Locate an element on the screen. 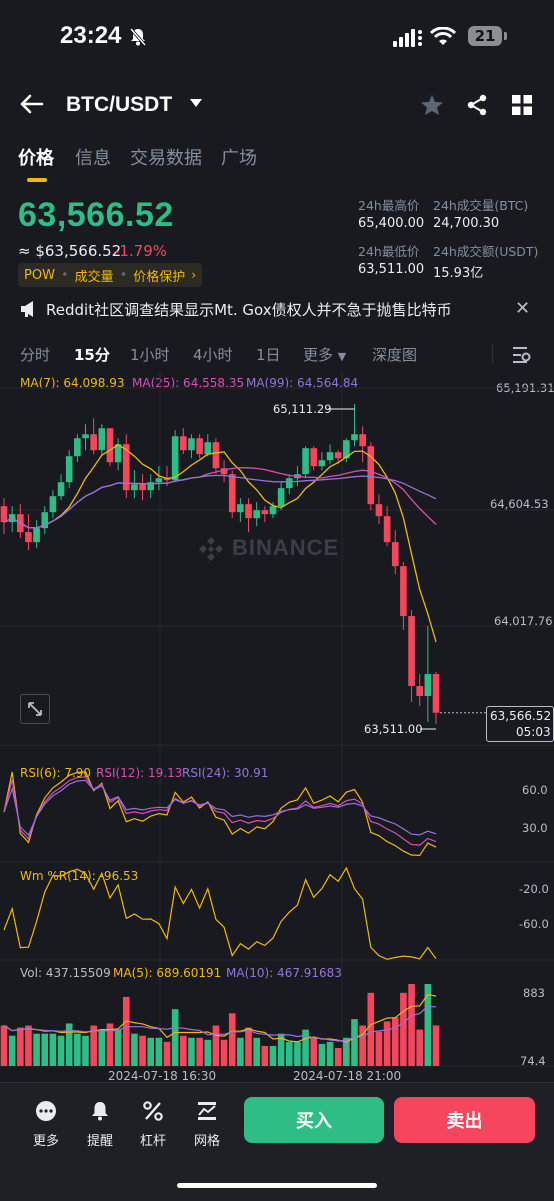 Image resolution: width=554 pixels, height=1201 pixels. pair-dropdown-icon is located at coordinates (196, 103).